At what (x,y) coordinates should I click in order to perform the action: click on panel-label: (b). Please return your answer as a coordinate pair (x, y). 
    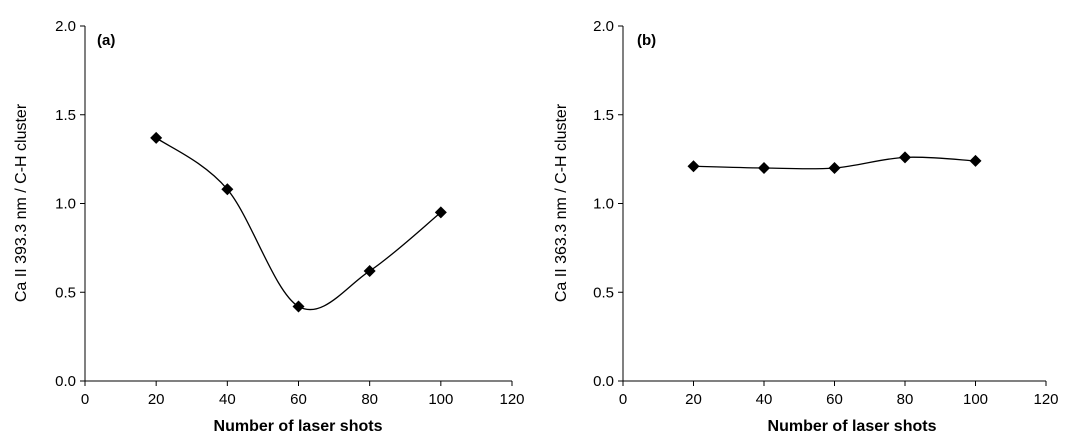
    Looking at the image, I should click on (646, 40).